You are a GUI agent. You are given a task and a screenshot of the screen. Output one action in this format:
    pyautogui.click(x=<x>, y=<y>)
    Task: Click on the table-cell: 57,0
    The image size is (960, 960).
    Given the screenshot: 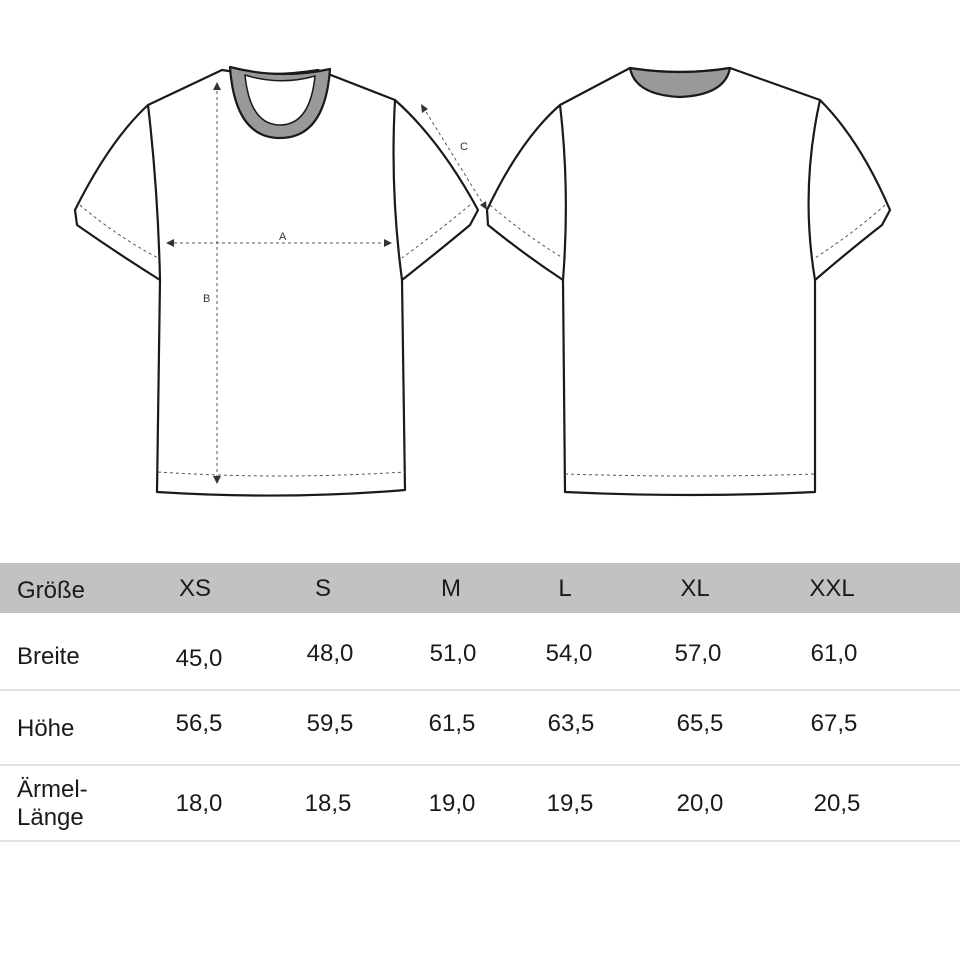 What is the action you would take?
    pyautogui.click(x=698, y=653)
    